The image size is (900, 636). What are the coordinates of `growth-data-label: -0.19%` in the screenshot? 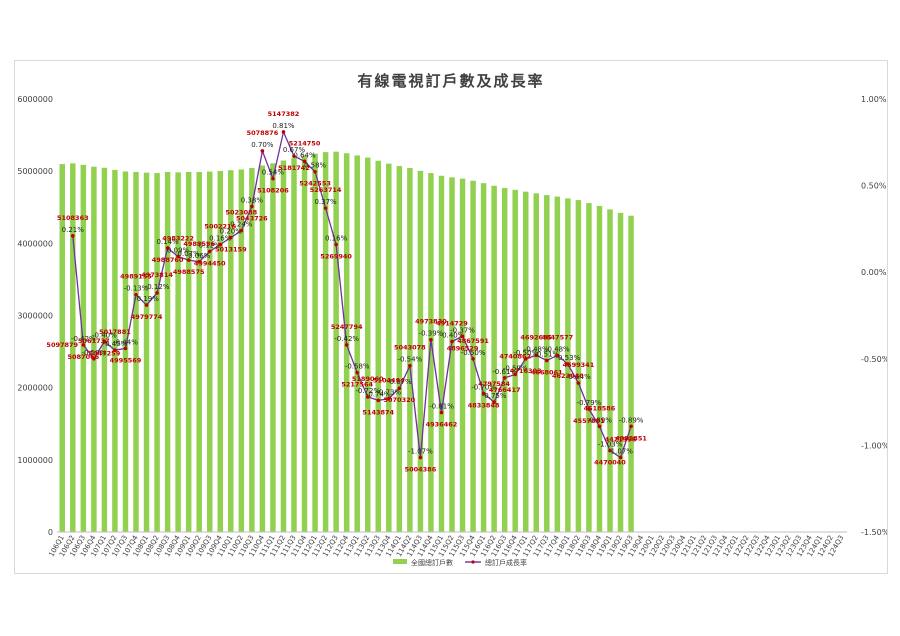 It's located at (146, 299).